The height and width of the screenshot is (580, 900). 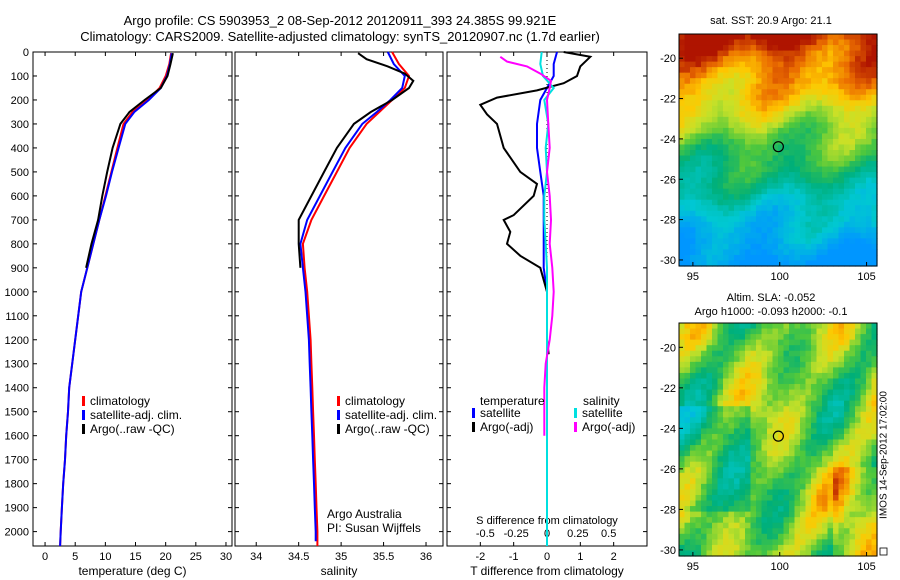 What do you see at coordinates (883, 551) in the screenshot?
I see `imos-logo-box` at bounding box center [883, 551].